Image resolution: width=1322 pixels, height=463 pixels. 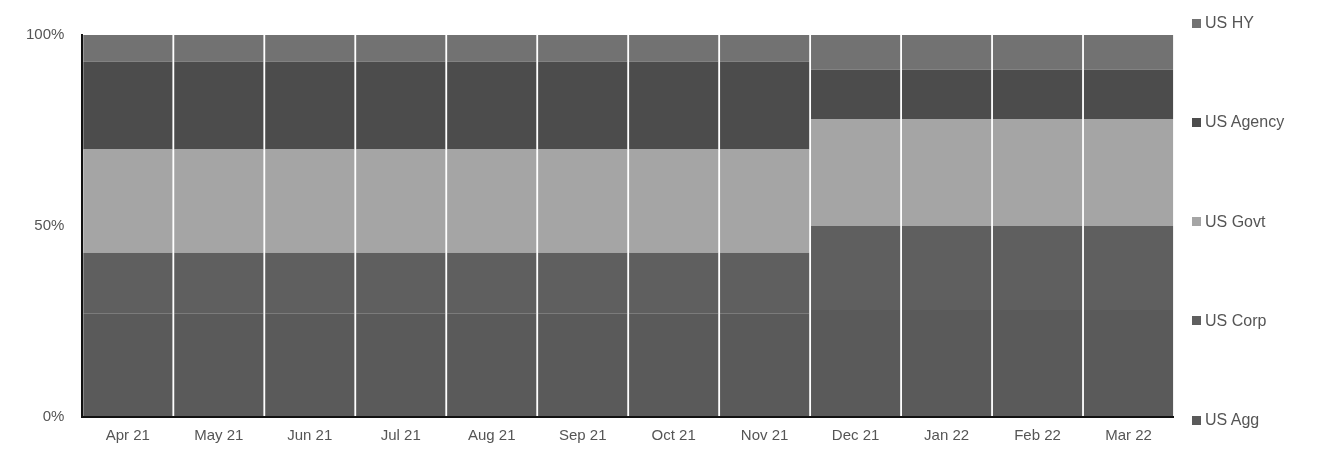 What do you see at coordinates (1229, 23) in the screenshot?
I see `legend-label: US HY` at bounding box center [1229, 23].